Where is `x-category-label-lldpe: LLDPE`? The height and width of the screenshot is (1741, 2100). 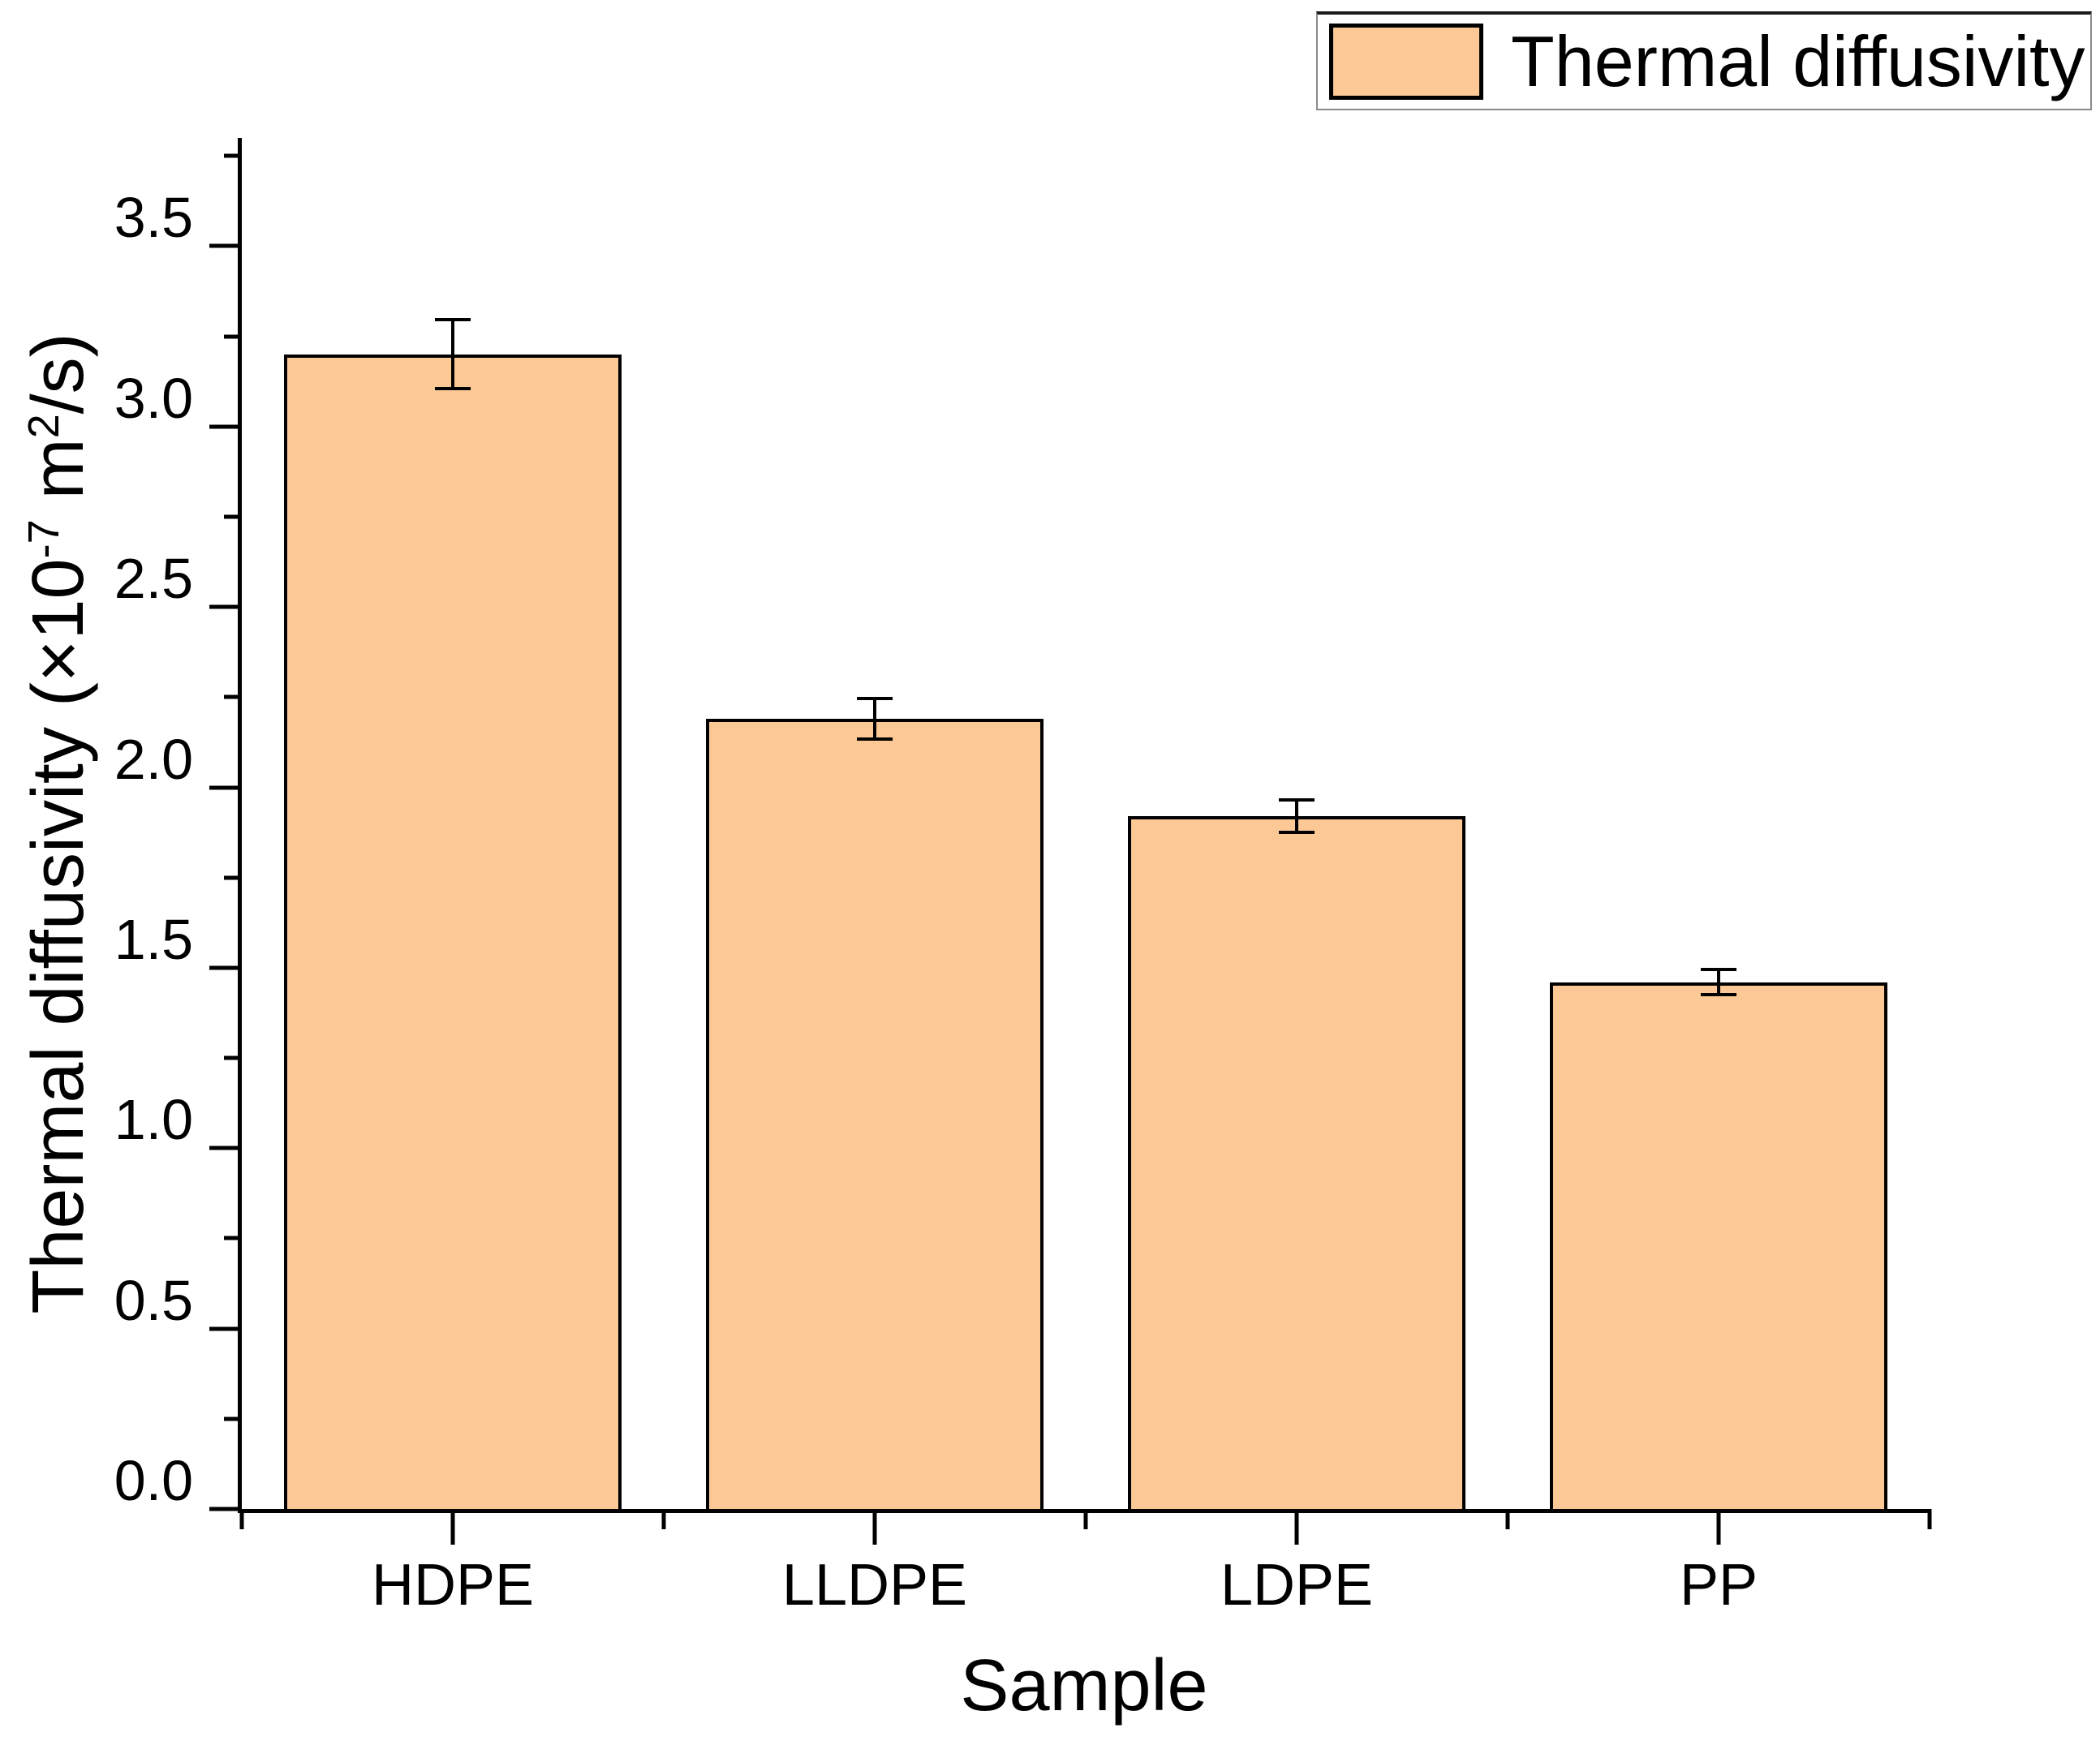 x-category-label-lldpe: LLDPE is located at coordinates (874, 1585).